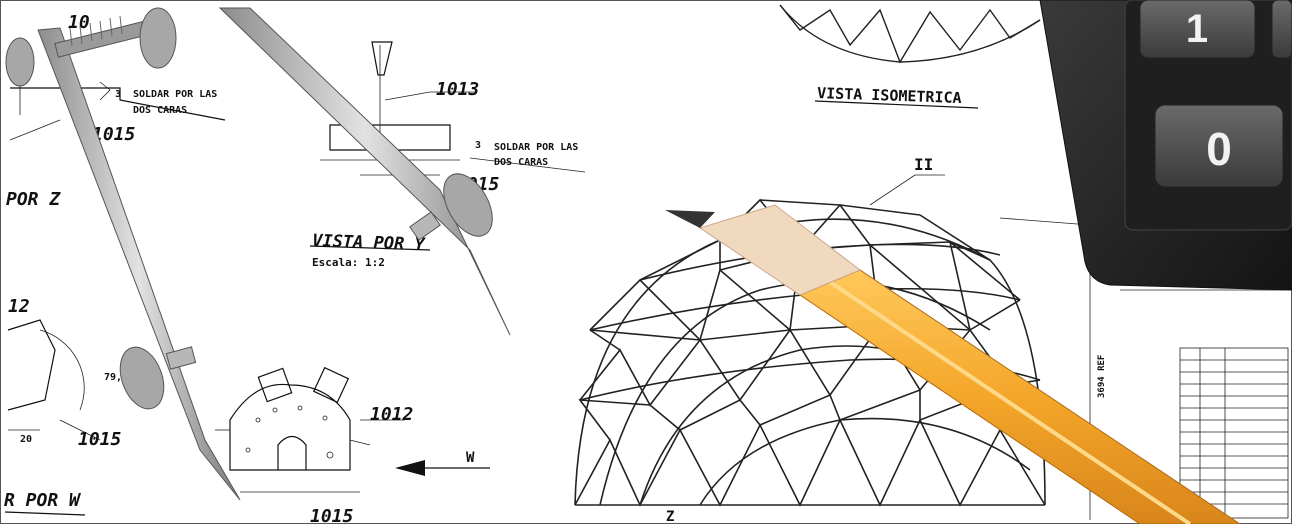 The width and height of the screenshot is (1292, 524). What do you see at coordinates (113, 377) in the screenshot?
I see `label-79: 79,` at bounding box center [113, 377].